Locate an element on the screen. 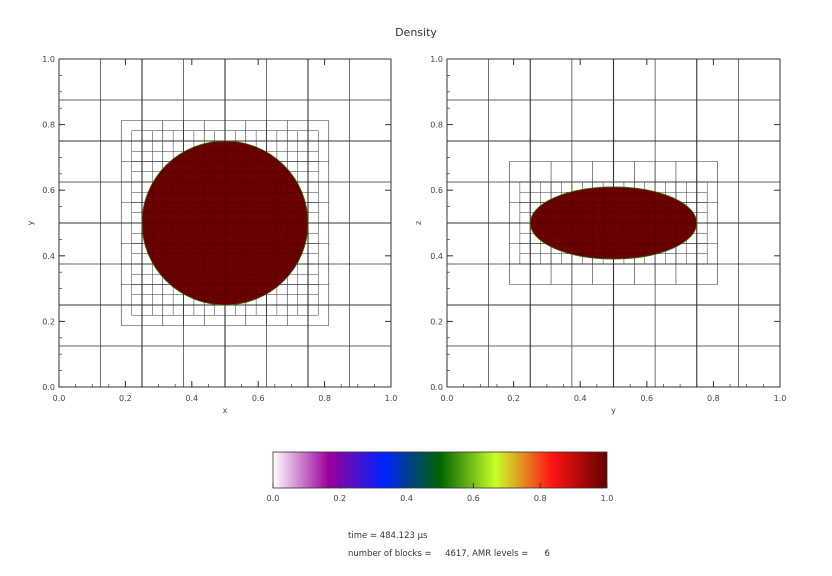  x-axis-label: y is located at coordinates (613, 410).